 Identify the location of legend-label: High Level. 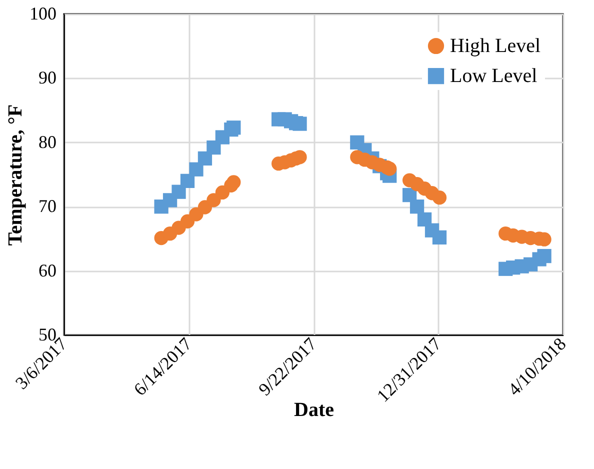
(495, 46).